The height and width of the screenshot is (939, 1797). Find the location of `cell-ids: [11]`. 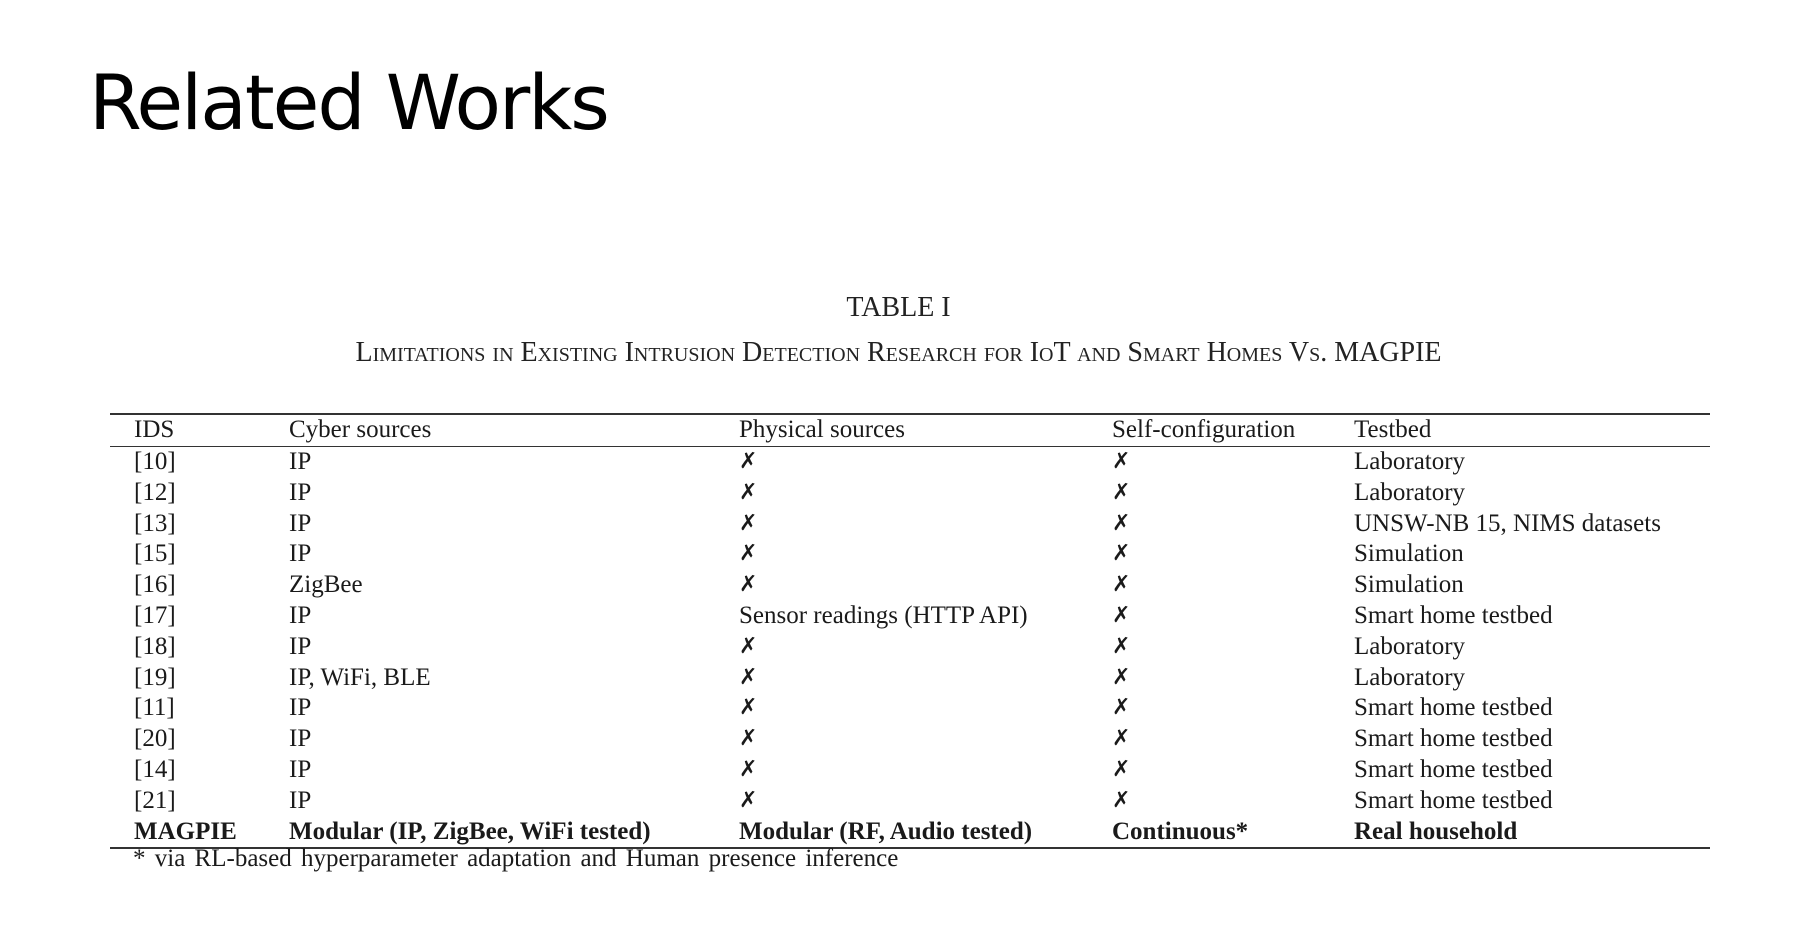

cell-ids: [11] is located at coordinates (154, 708).